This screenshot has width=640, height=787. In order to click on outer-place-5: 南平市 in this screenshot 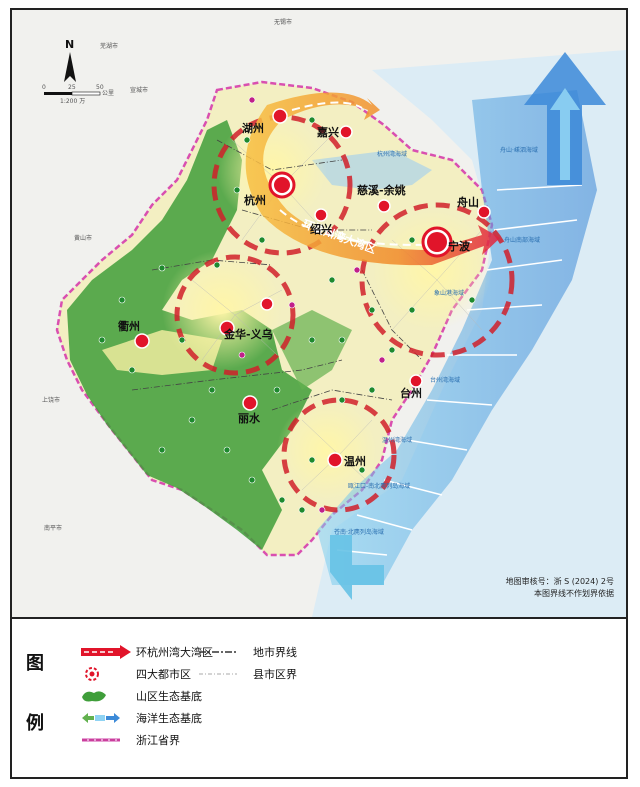, I will do `click(53, 528)`.